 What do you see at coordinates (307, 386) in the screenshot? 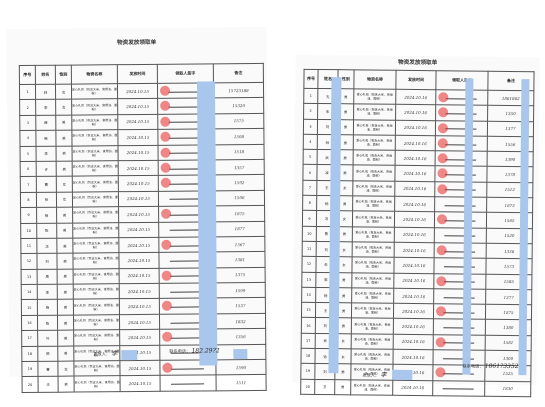
I see `row-number-cell: 20` at bounding box center [307, 386].